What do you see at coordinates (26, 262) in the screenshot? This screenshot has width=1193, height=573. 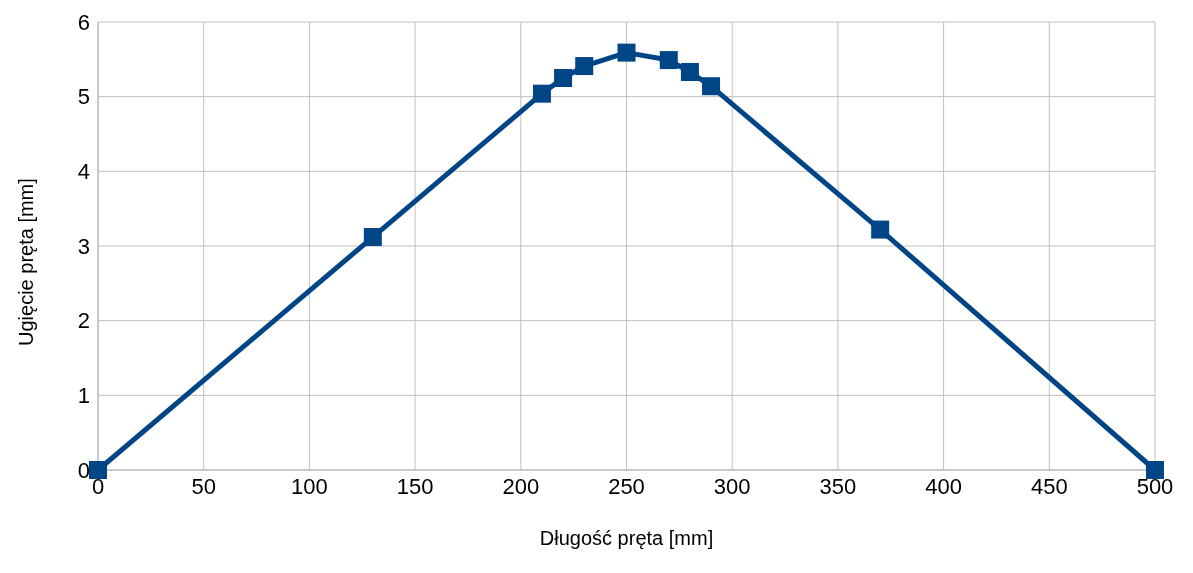 I see `y-axis-title: Ugięcie pręta [mm]` at bounding box center [26, 262].